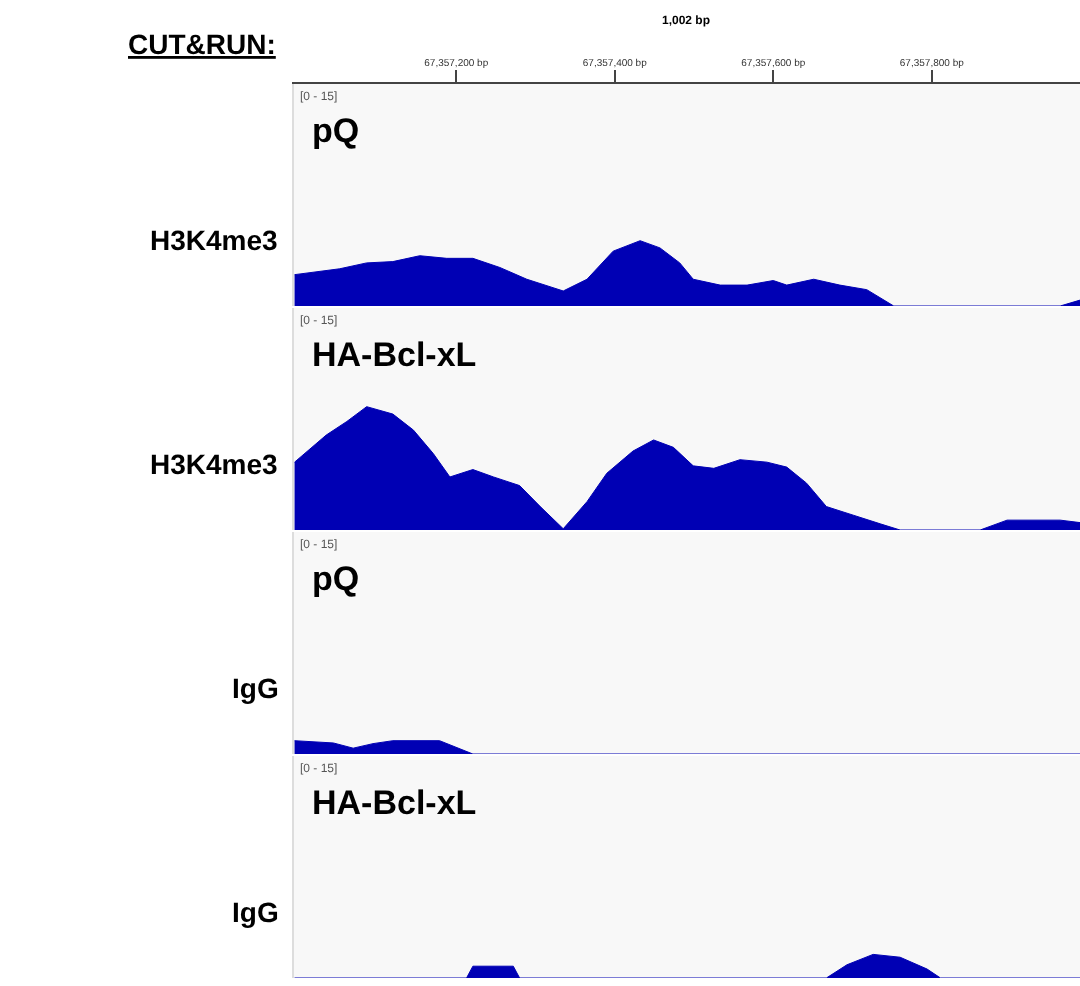 The width and height of the screenshot is (1080, 986). What do you see at coordinates (202, 44) in the screenshot?
I see `text: CUT&RUN:` at bounding box center [202, 44].